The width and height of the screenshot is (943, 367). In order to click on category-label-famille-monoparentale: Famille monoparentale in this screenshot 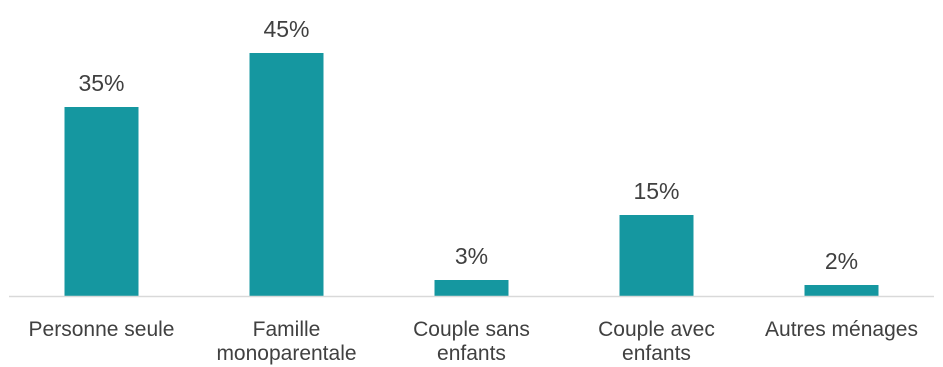, I will do `click(286, 341)`.